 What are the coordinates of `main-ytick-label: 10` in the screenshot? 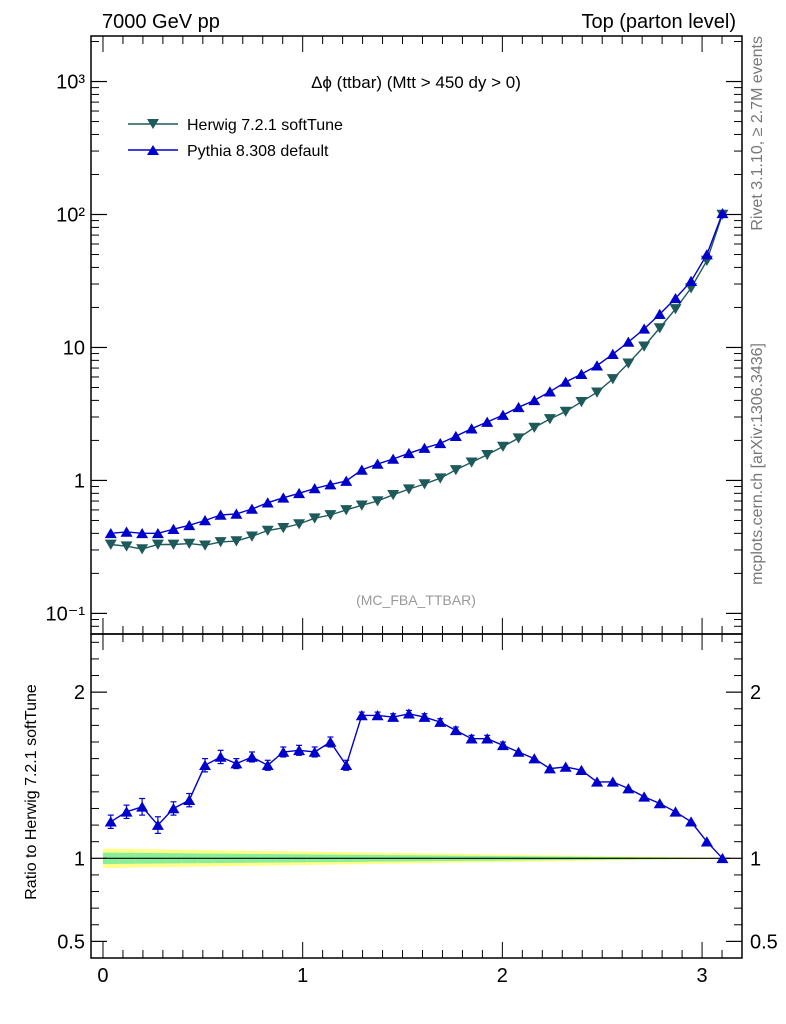 It's located at (74, 348).